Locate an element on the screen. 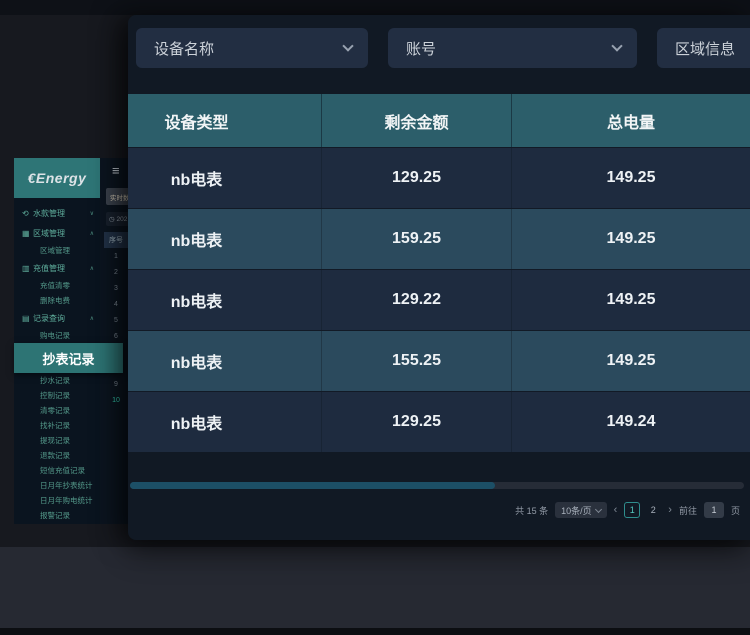  menu-item-label: 提现记录 is located at coordinates (55, 440).